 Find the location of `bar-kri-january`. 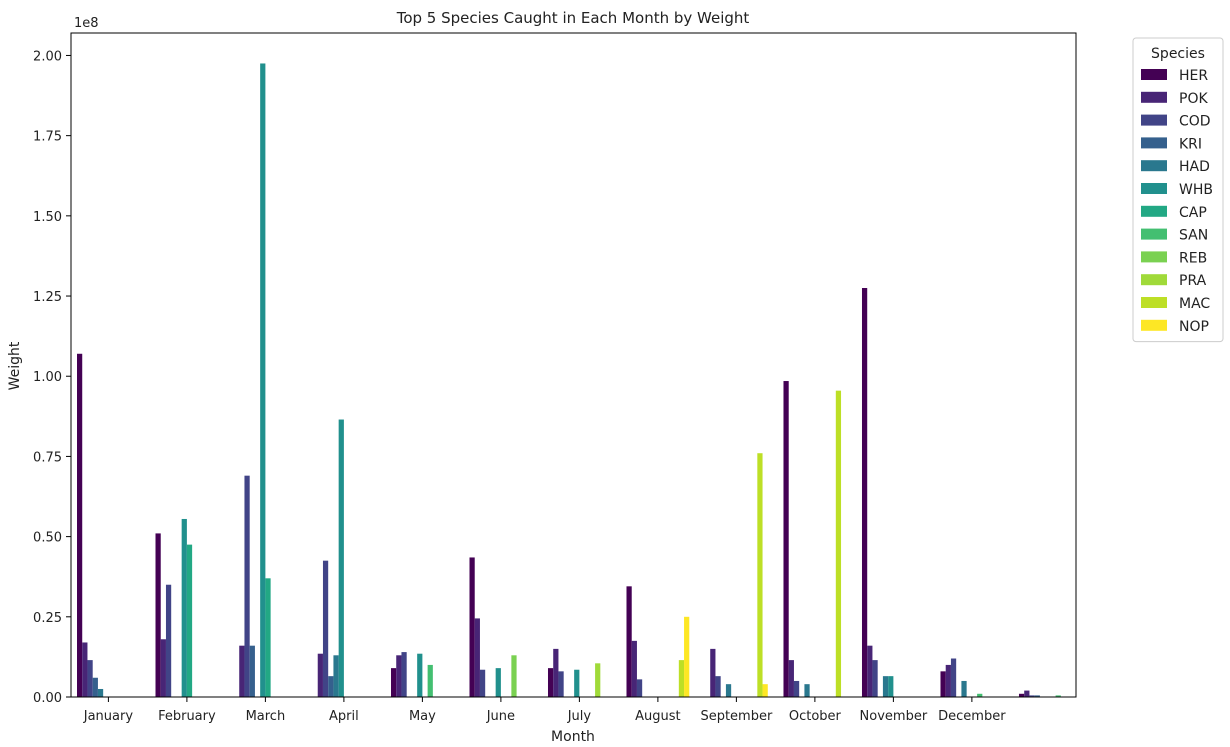

bar-kri-january is located at coordinates (95, 687).